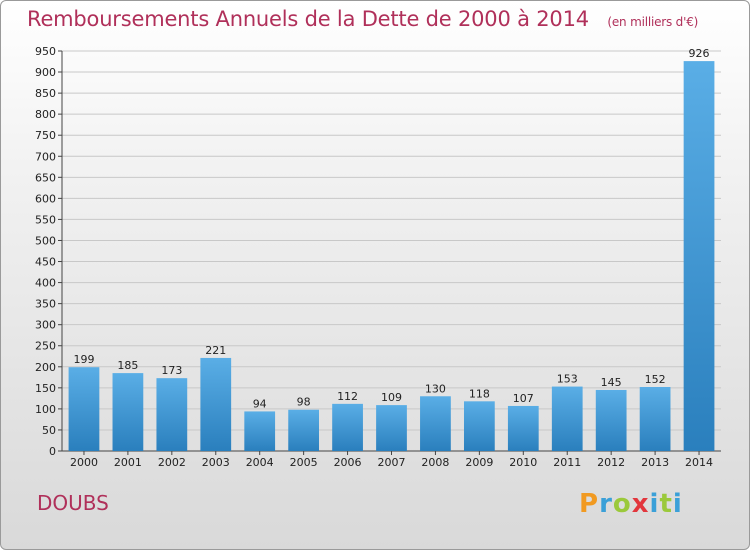  What do you see at coordinates (435, 462) in the screenshot?
I see `x-tick-label: 2008` at bounding box center [435, 462].